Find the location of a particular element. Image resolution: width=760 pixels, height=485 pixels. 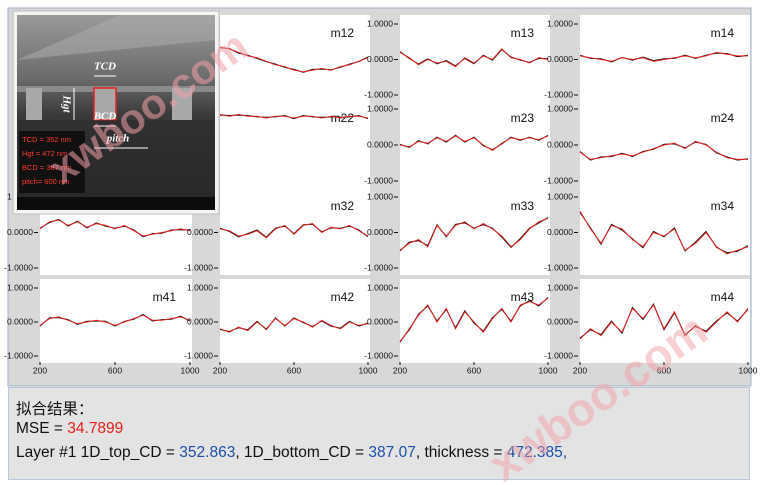

line-feature is located at coordinates (182, 104).